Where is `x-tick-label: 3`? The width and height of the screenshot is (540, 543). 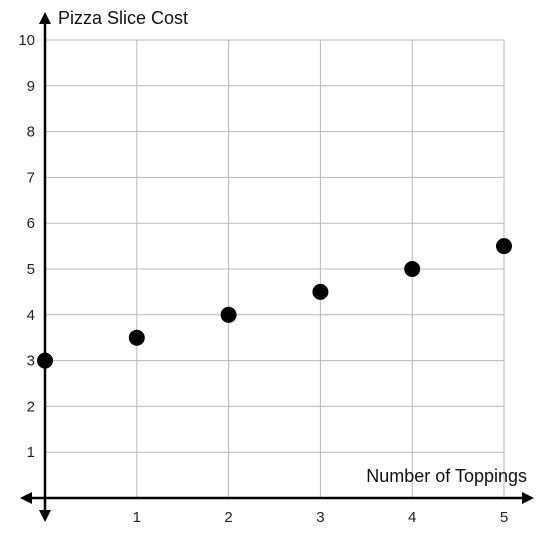 x-tick-label: 3 is located at coordinates (320, 517).